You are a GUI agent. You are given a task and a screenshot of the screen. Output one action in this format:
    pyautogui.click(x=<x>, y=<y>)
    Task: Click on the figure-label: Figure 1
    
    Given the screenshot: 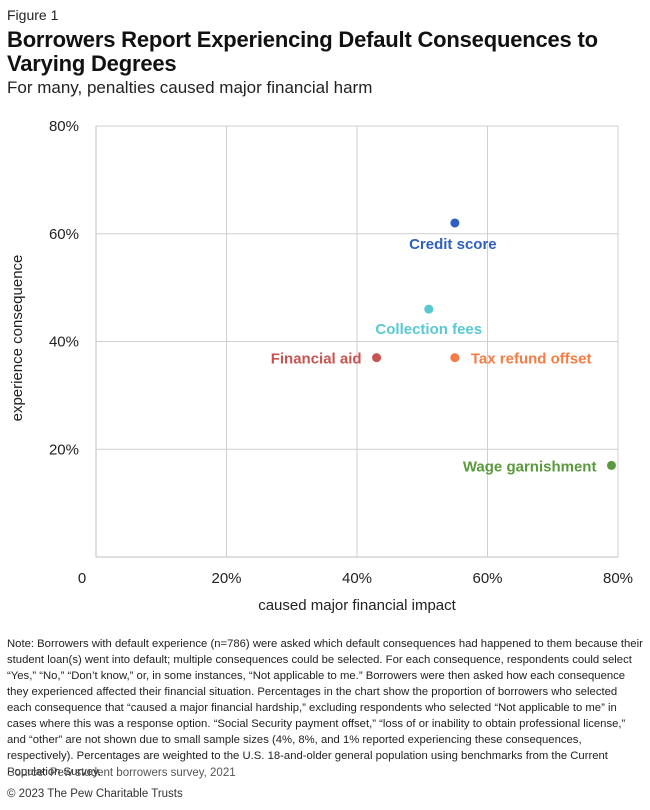 What is the action you would take?
    pyautogui.click(x=33, y=15)
    